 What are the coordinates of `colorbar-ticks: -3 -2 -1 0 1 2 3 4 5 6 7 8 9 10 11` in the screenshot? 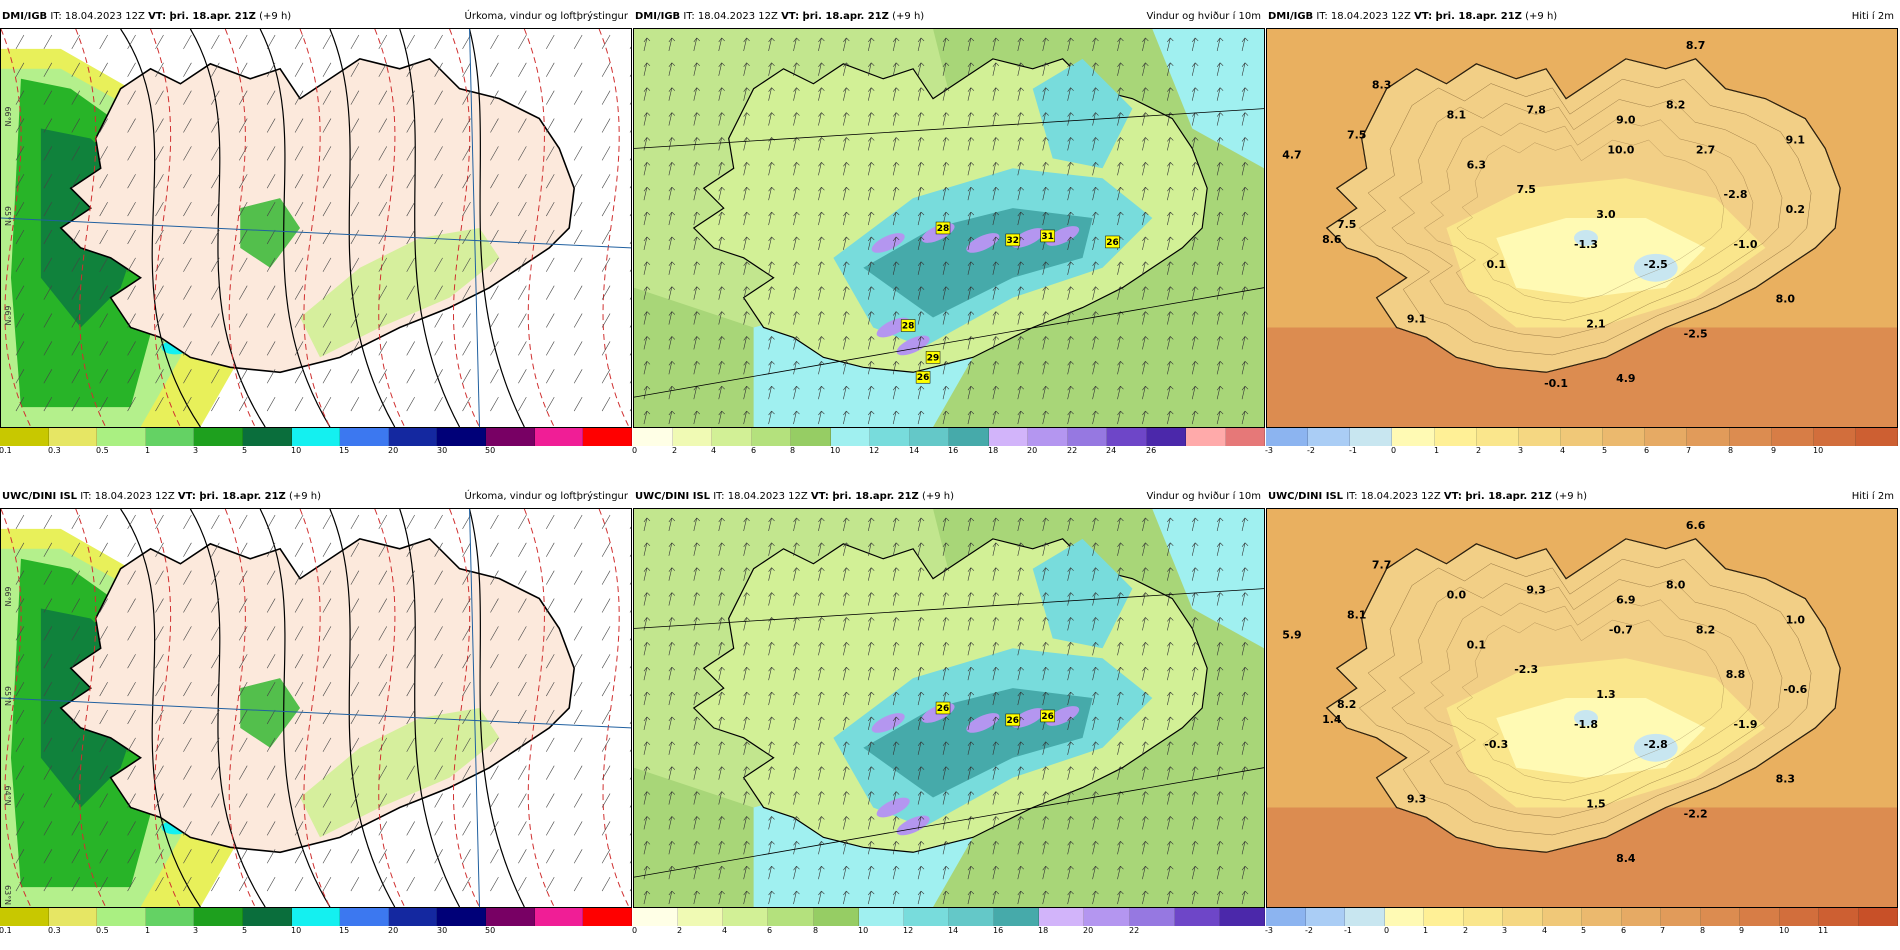 It's located at (1581, 932).